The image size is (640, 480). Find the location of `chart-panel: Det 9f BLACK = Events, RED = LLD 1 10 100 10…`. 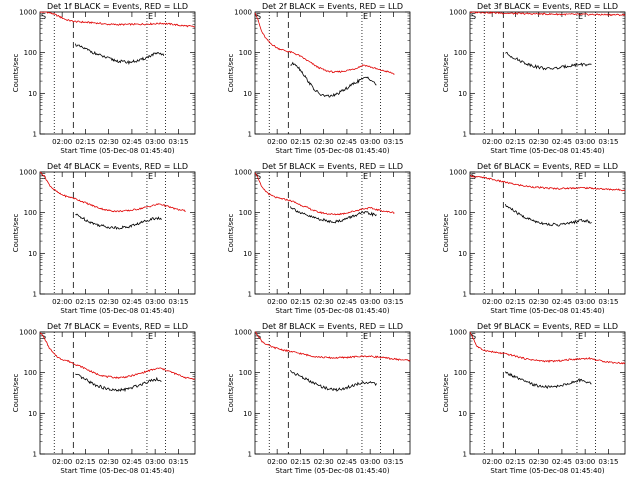

chart-panel: Det 9f BLACK = Events, RED = LLD 1 10 100 10… is located at coordinates (534, 398).